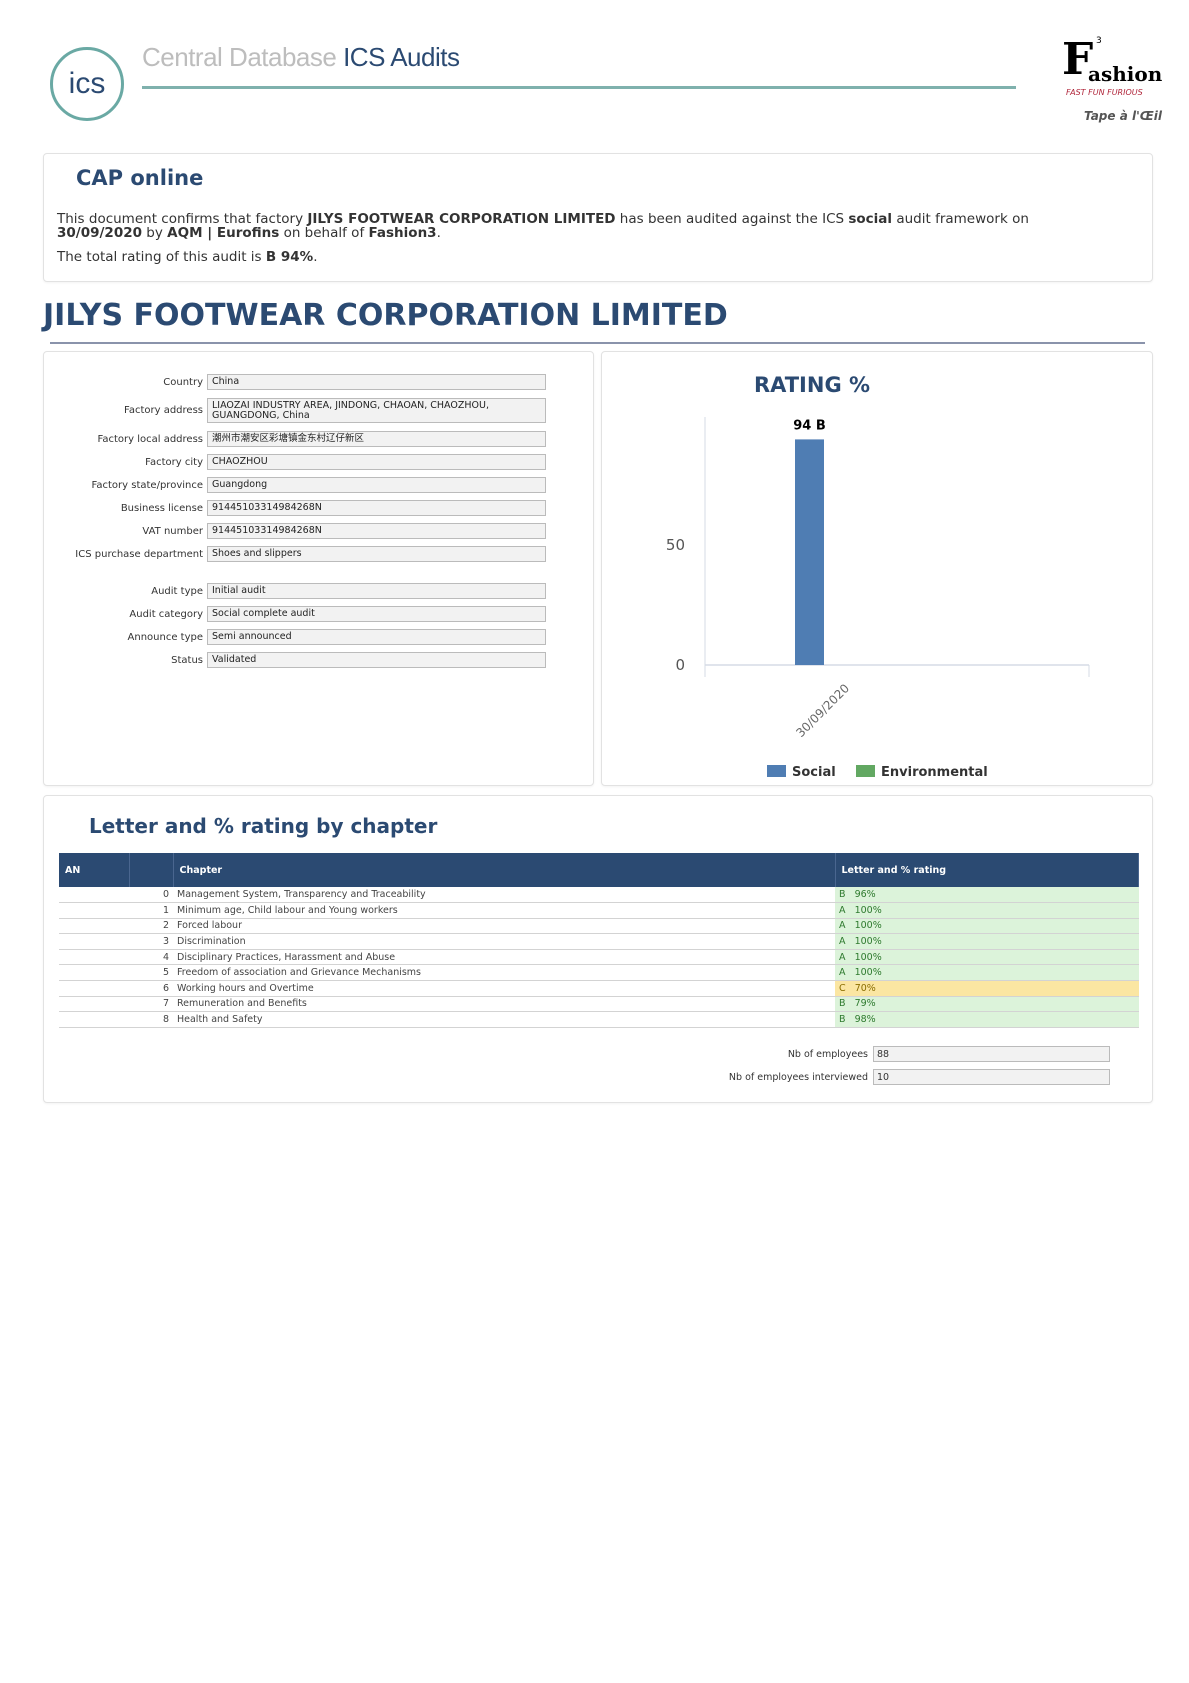 The height and width of the screenshot is (1683, 1189). What do you see at coordinates (1099, 41) in the screenshot?
I see `brand-sup: 3` at bounding box center [1099, 41].